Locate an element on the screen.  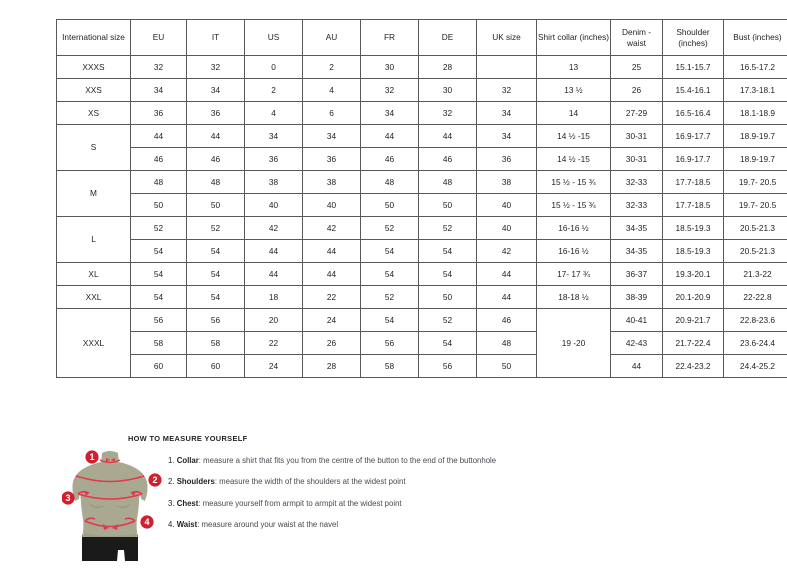
cell-uk: 44 is located at coordinates (507, 274).